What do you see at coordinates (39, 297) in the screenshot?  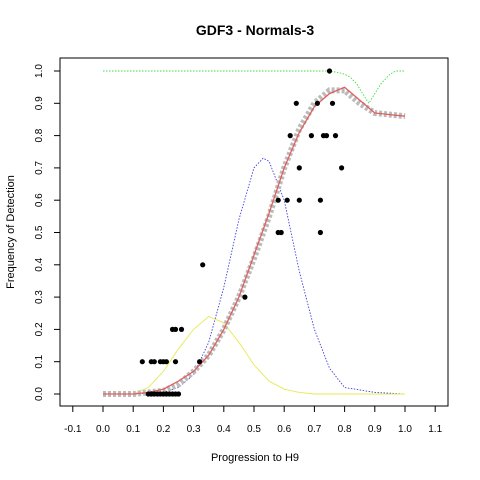 I see `y-tick-label: 0.3` at bounding box center [39, 297].